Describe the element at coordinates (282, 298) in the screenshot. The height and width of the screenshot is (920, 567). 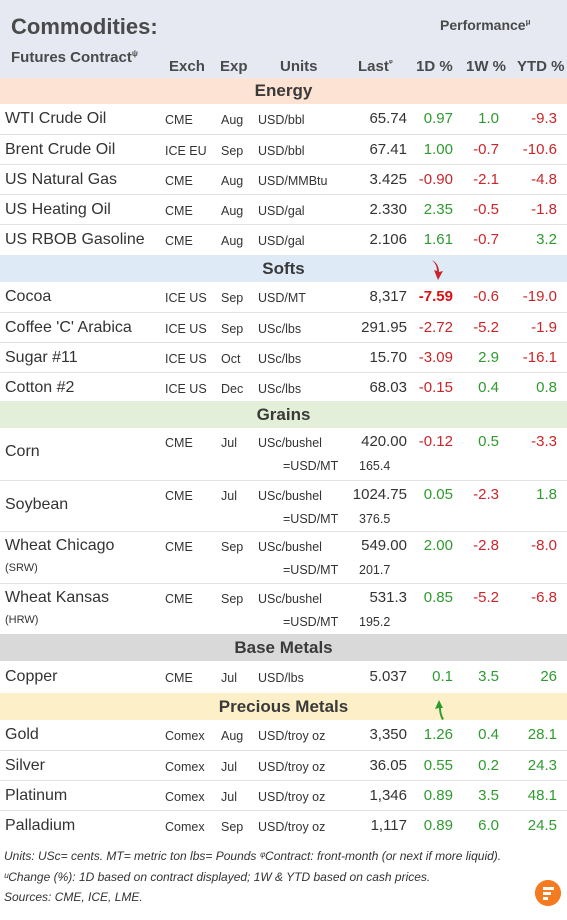
I see `units: USD/MT` at that location.